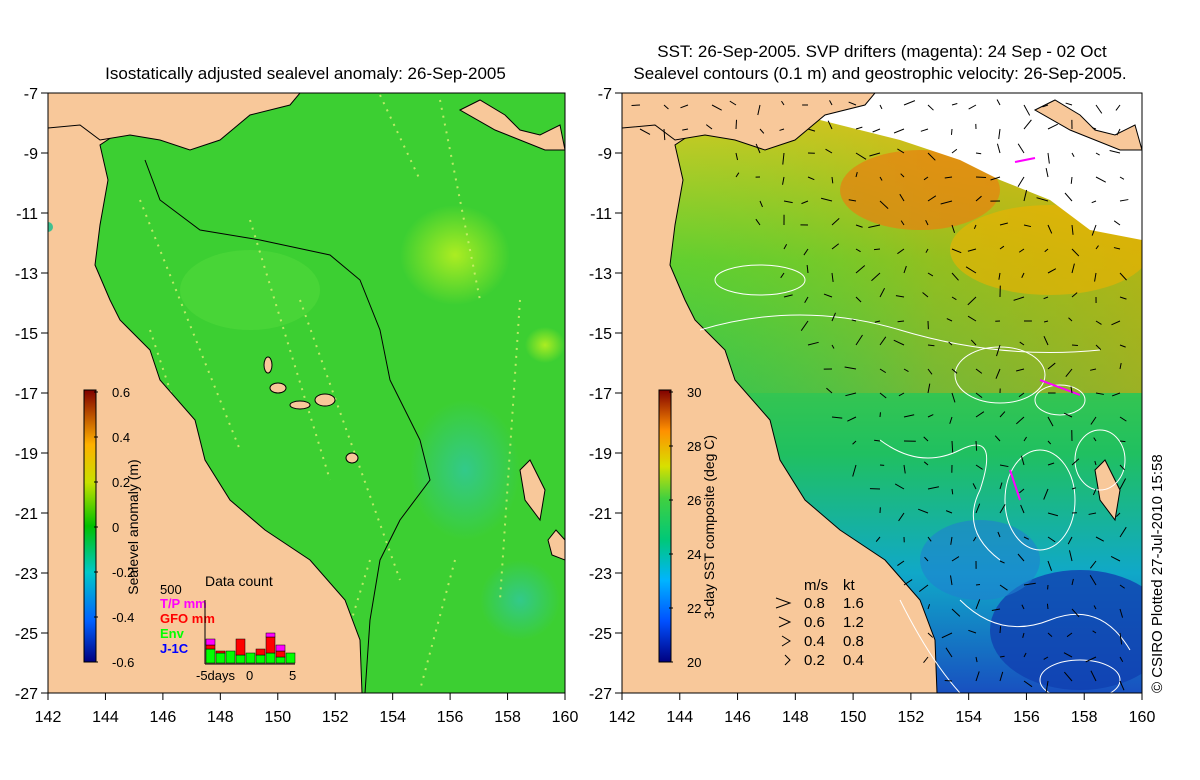  I want to click on y-tick-label: -21, so click(600, 514).